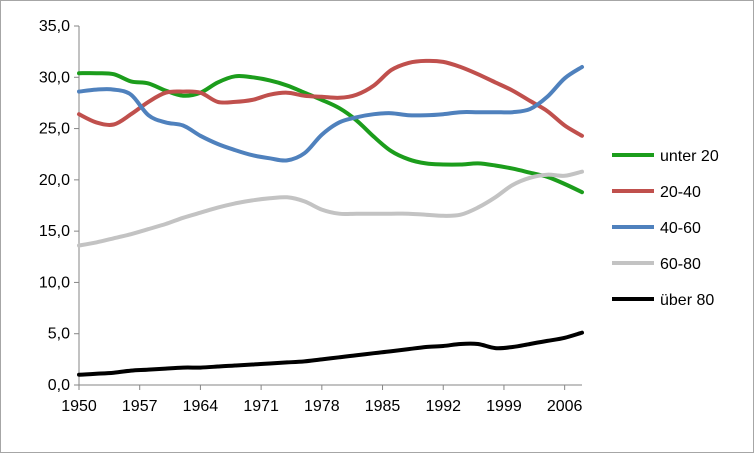  I want to click on x-tick-label: 1999, so click(504, 406).